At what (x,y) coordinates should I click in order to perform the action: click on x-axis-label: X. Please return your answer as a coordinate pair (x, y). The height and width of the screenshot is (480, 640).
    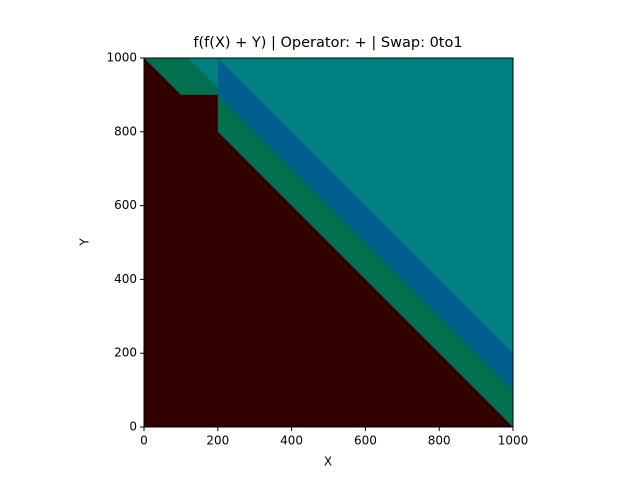
    Looking at the image, I should click on (328, 462).